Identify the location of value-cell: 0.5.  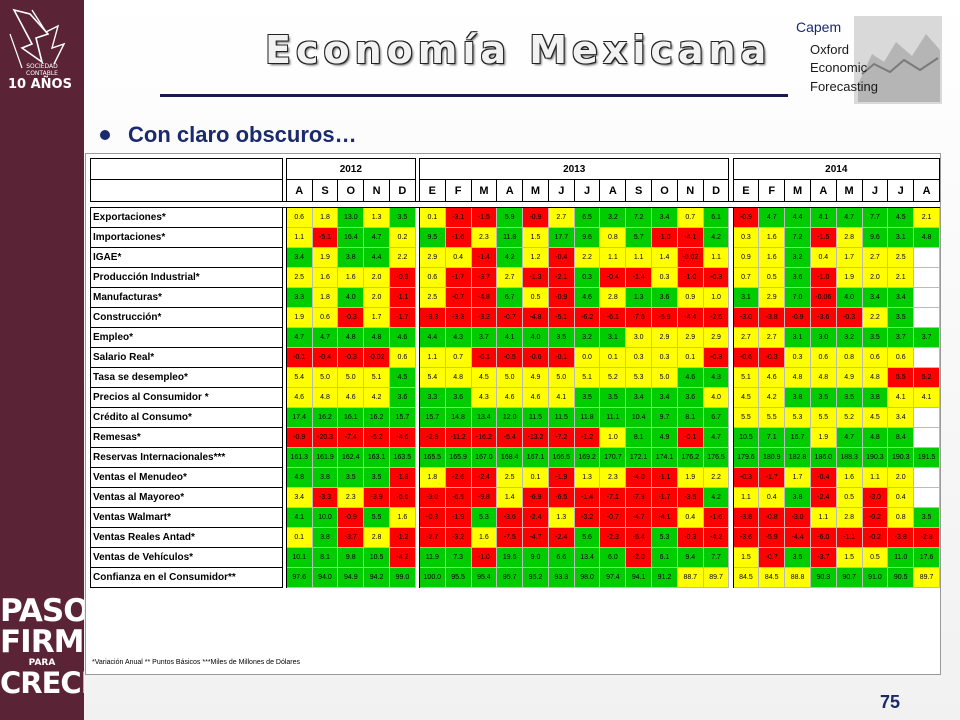
(535, 297).